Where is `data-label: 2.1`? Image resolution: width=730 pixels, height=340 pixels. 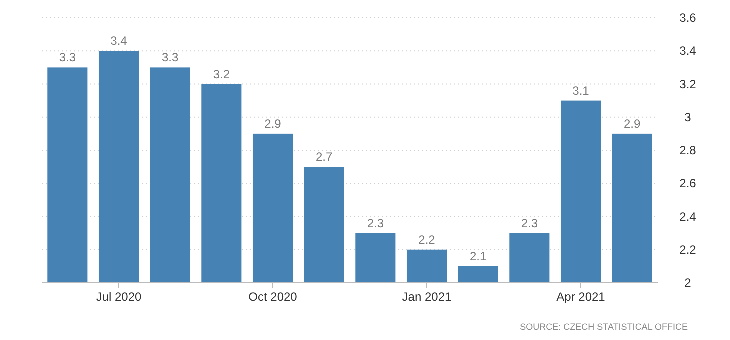
data-label: 2.1 is located at coordinates (478, 256).